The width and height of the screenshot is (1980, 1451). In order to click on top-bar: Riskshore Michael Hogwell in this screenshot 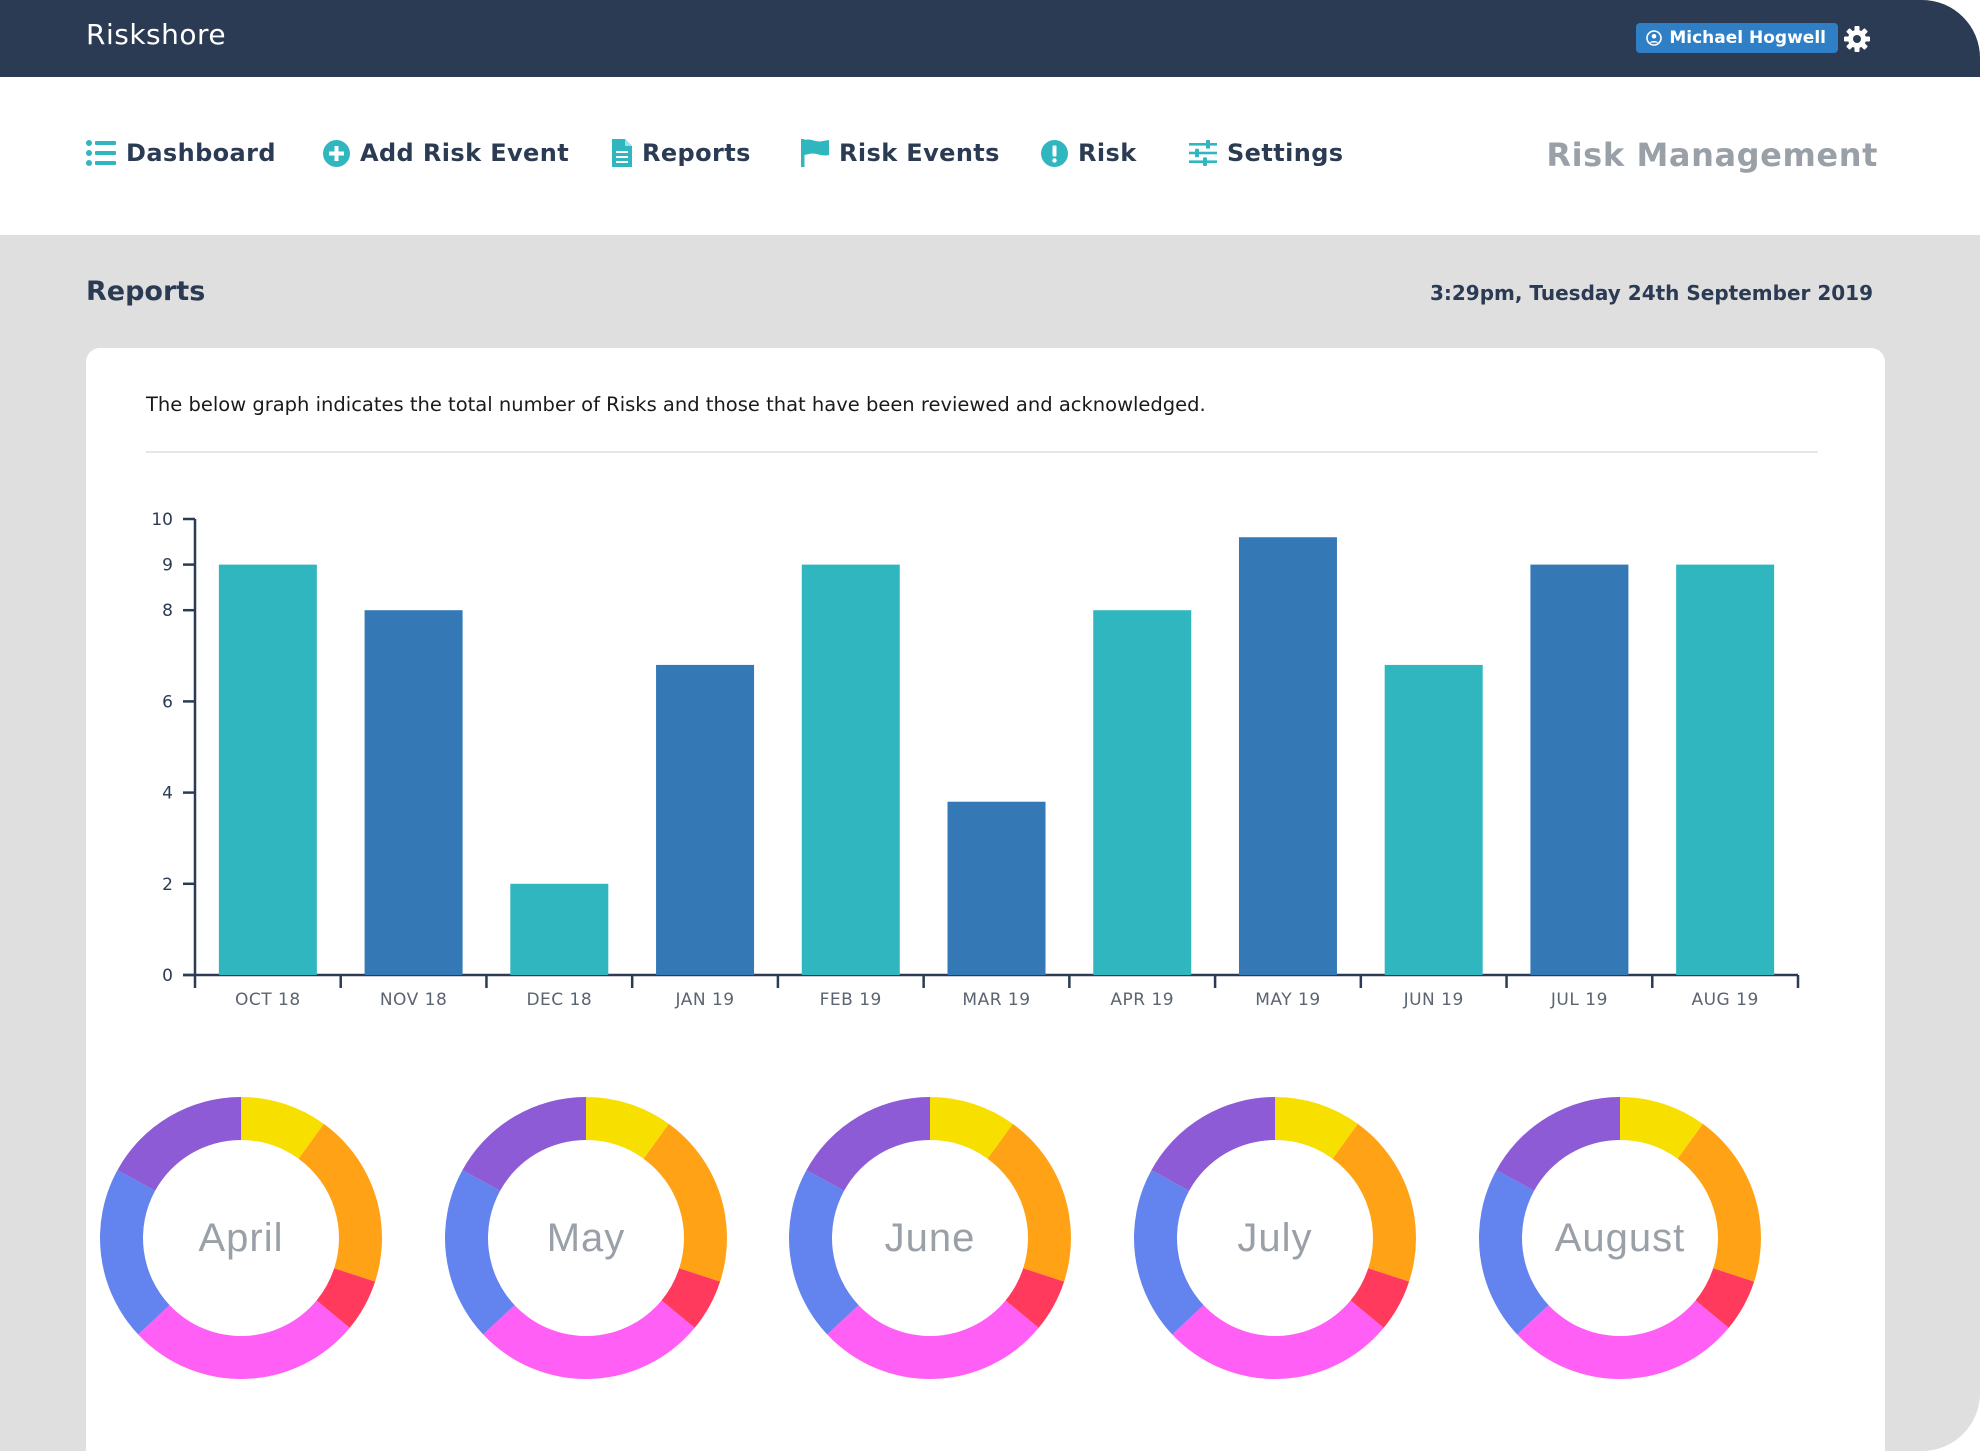, I will do `click(990, 38)`.